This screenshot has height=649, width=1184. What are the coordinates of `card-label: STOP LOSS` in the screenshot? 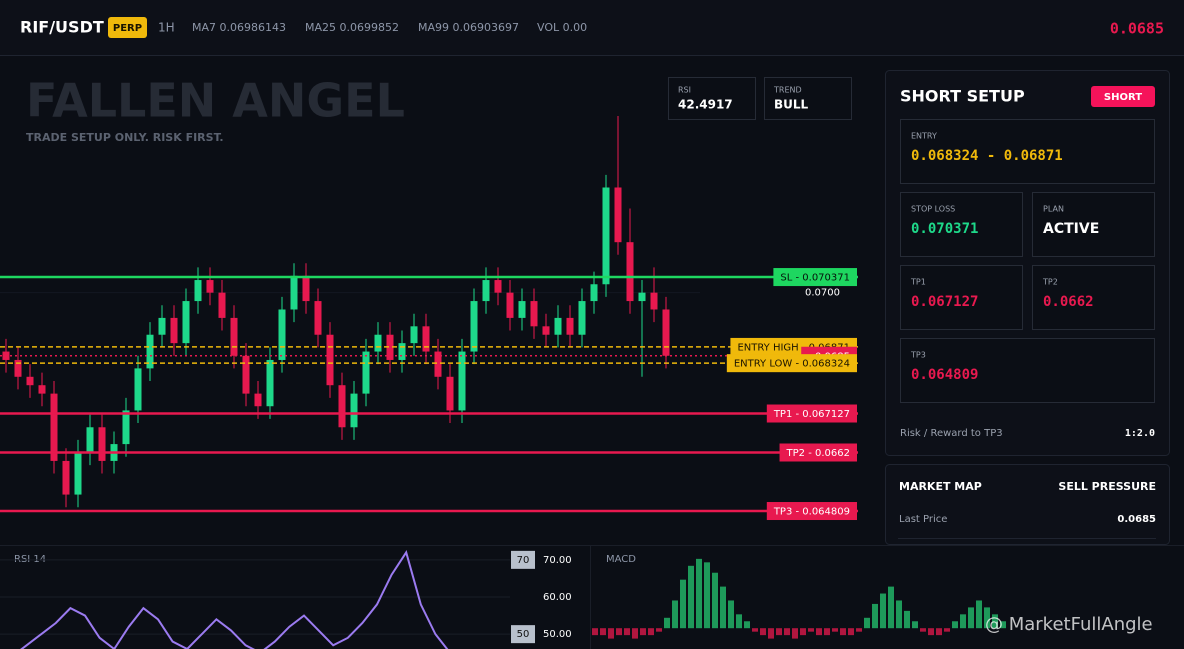 It's located at (933, 209).